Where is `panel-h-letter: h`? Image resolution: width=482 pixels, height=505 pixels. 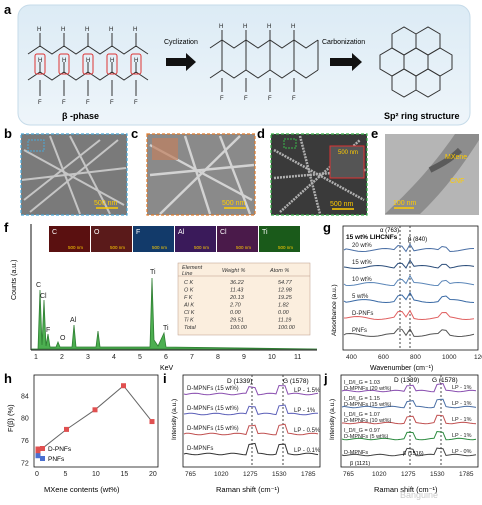 panel-h-letter: h is located at coordinates (8, 378).